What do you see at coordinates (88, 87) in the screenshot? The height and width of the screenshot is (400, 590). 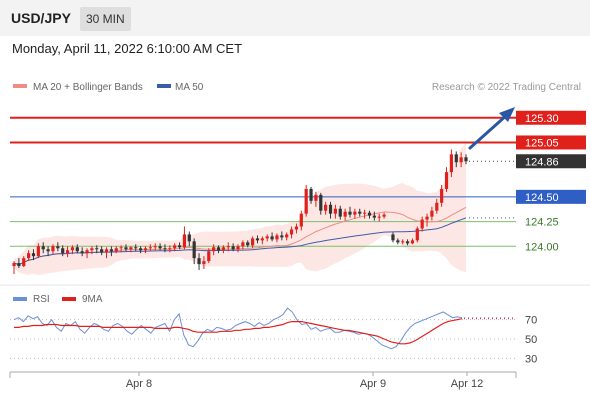 I see `ma20-legend-label: MA 20 + Bollinger Bands` at bounding box center [88, 87].